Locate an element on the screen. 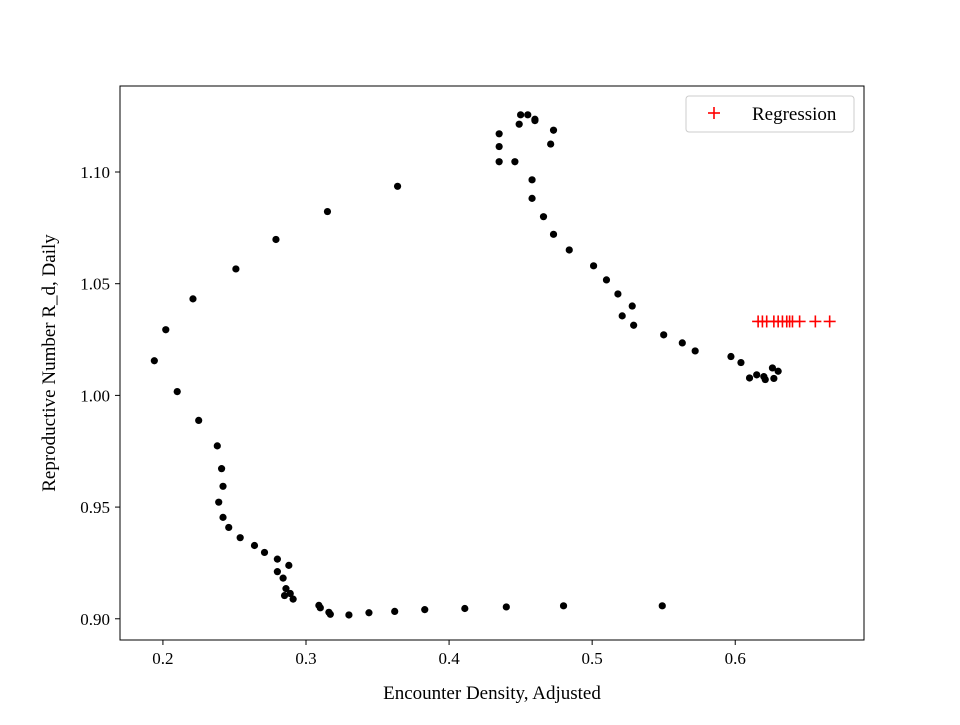 The height and width of the screenshot is (725, 960). y-axis: 0.90 0.95 1.00 1.05 1.10 is located at coordinates (100, 396).